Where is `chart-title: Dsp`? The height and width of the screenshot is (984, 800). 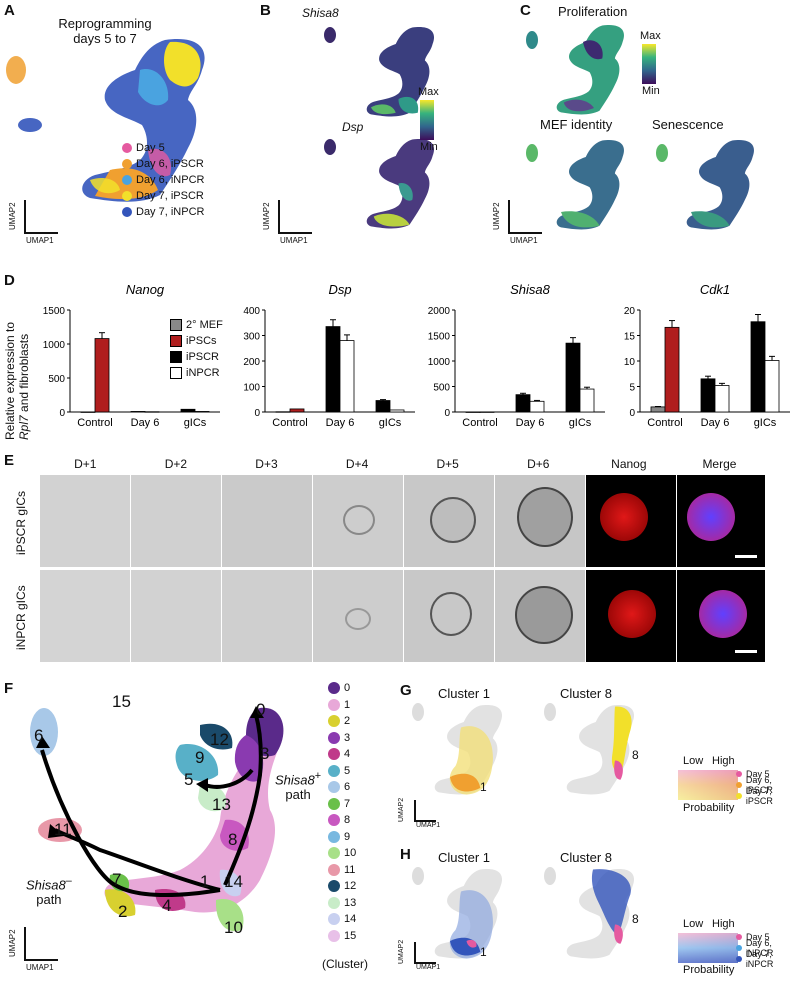 chart-title: Dsp is located at coordinates (339, 289).